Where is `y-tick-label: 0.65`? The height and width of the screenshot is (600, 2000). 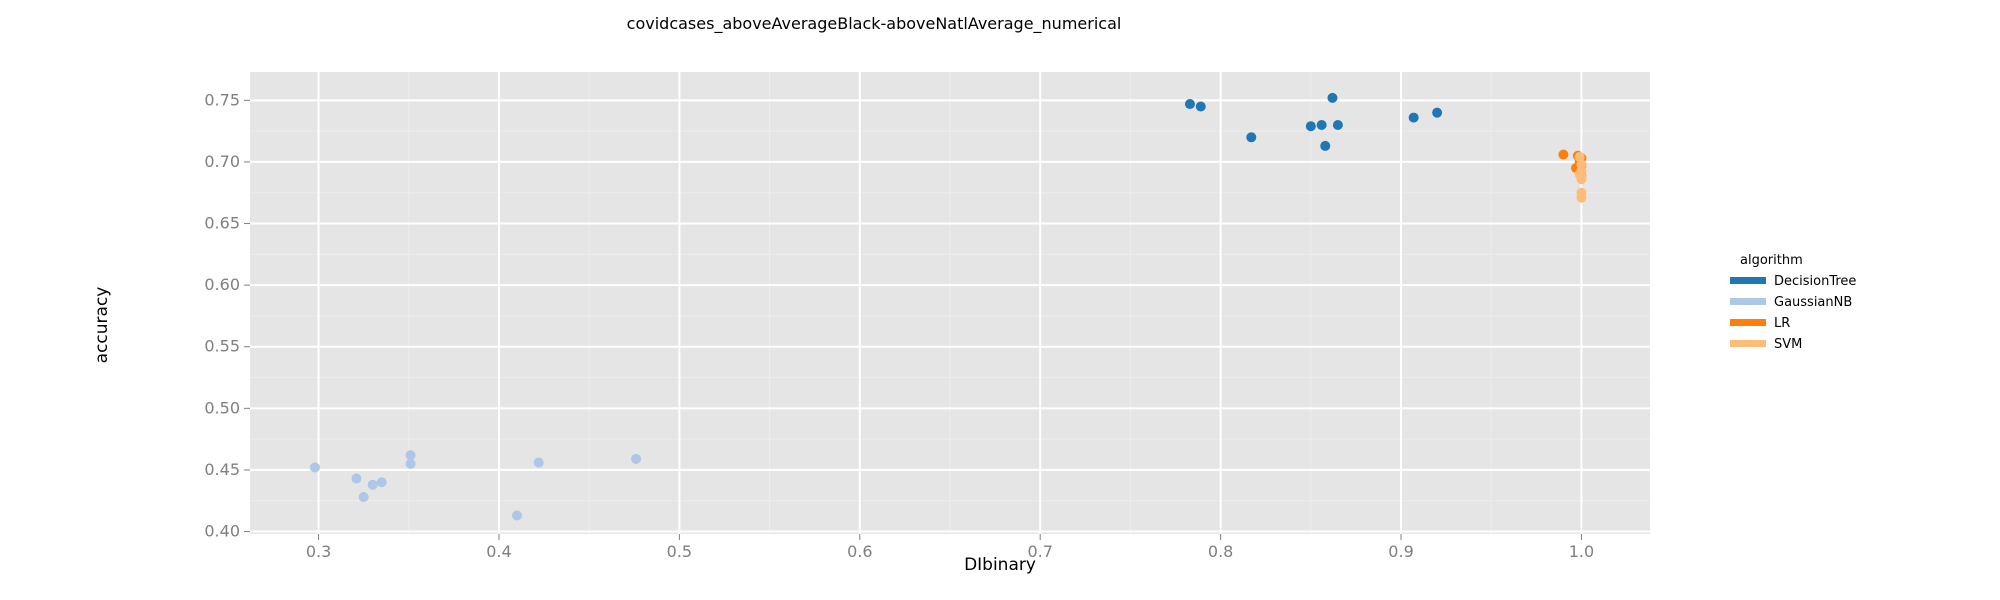 y-tick-label: 0.65 is located at coordinates (222, 223).